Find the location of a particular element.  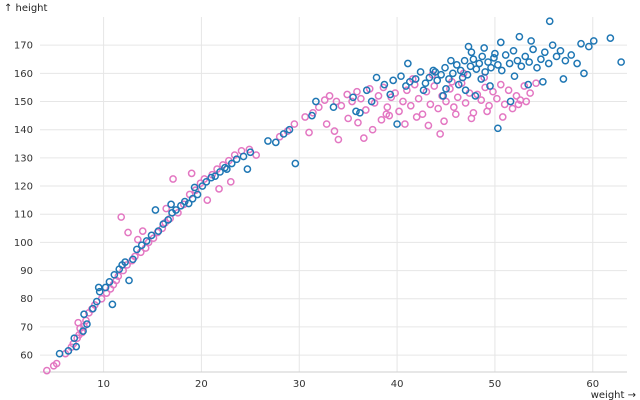

y-tick-label: 60 is located at coordinates (26, 356).